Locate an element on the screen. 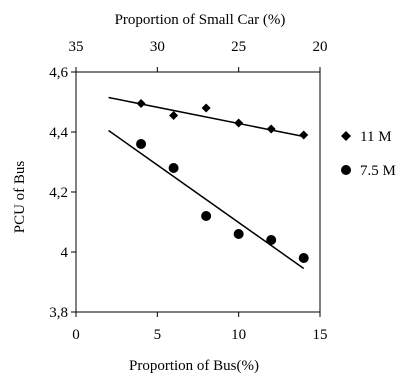 The height and width of the screenshot is (375, 415). x2-tick-label: 35 is located at coordinates (76, 47).